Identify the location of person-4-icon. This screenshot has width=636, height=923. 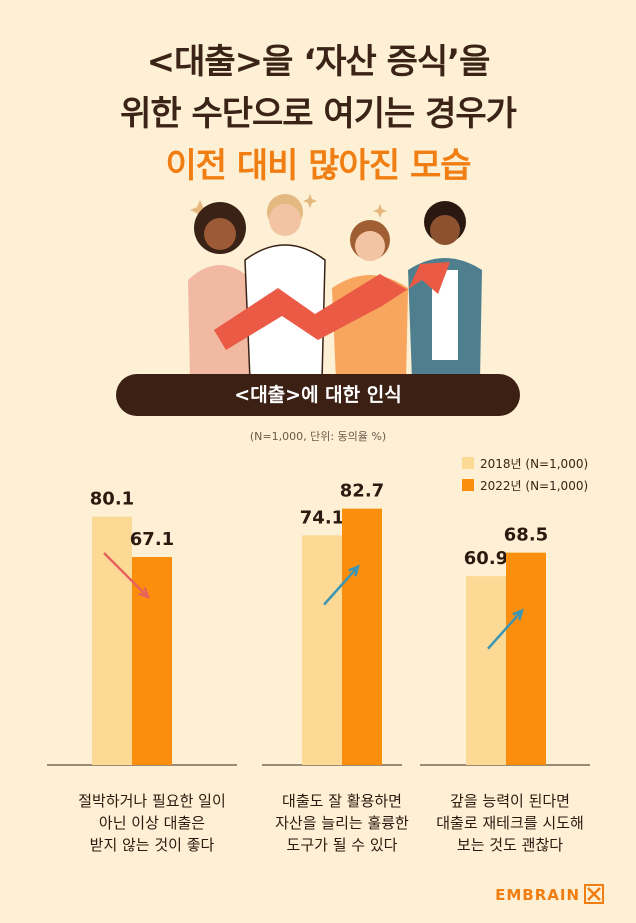
(445, 290).